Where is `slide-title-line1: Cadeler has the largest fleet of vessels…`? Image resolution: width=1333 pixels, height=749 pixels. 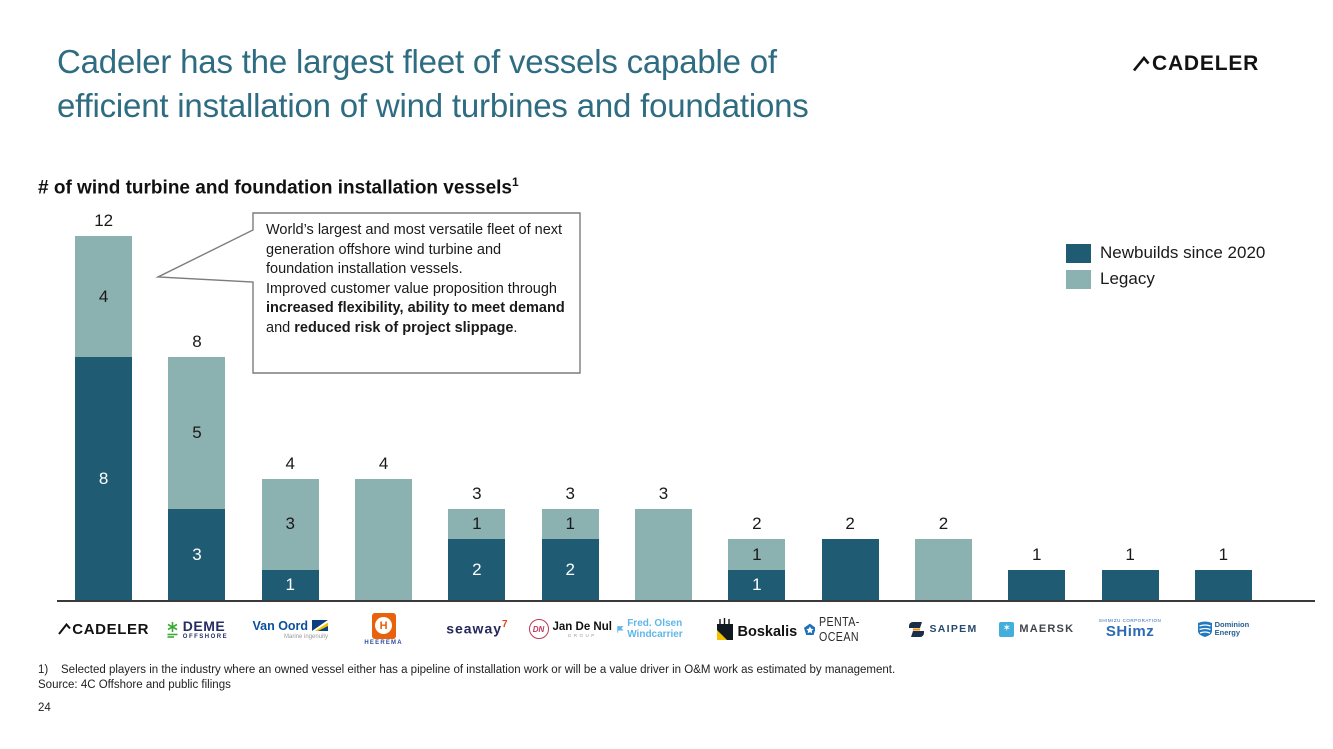
slide-title-line1: Cadeler has the largest fleet of vessels… is located at coordinates (417, 61).